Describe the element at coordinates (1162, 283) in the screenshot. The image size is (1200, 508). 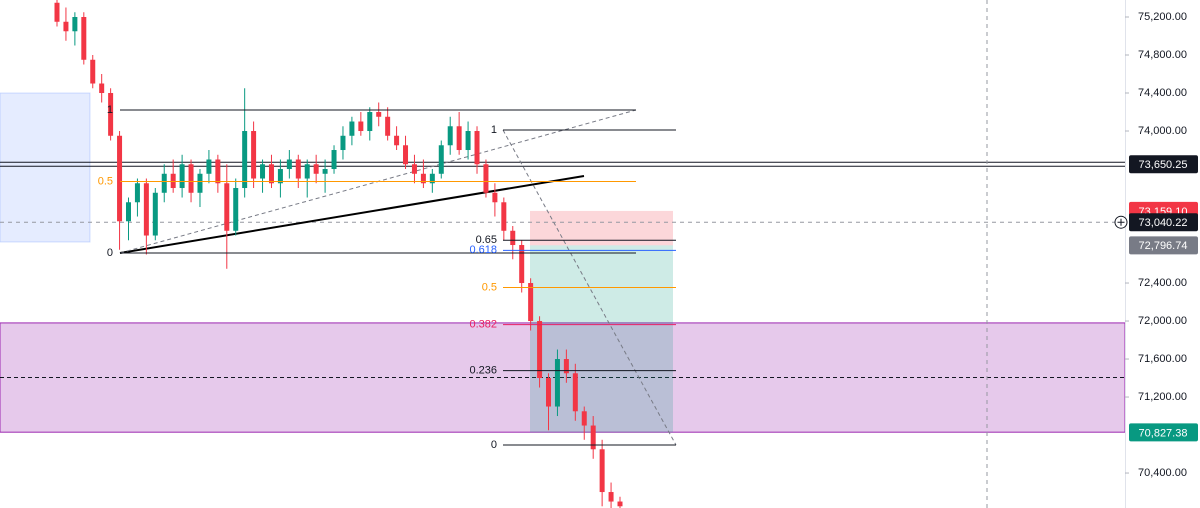
I see `y-tick-label: 72,400.00` at that location.